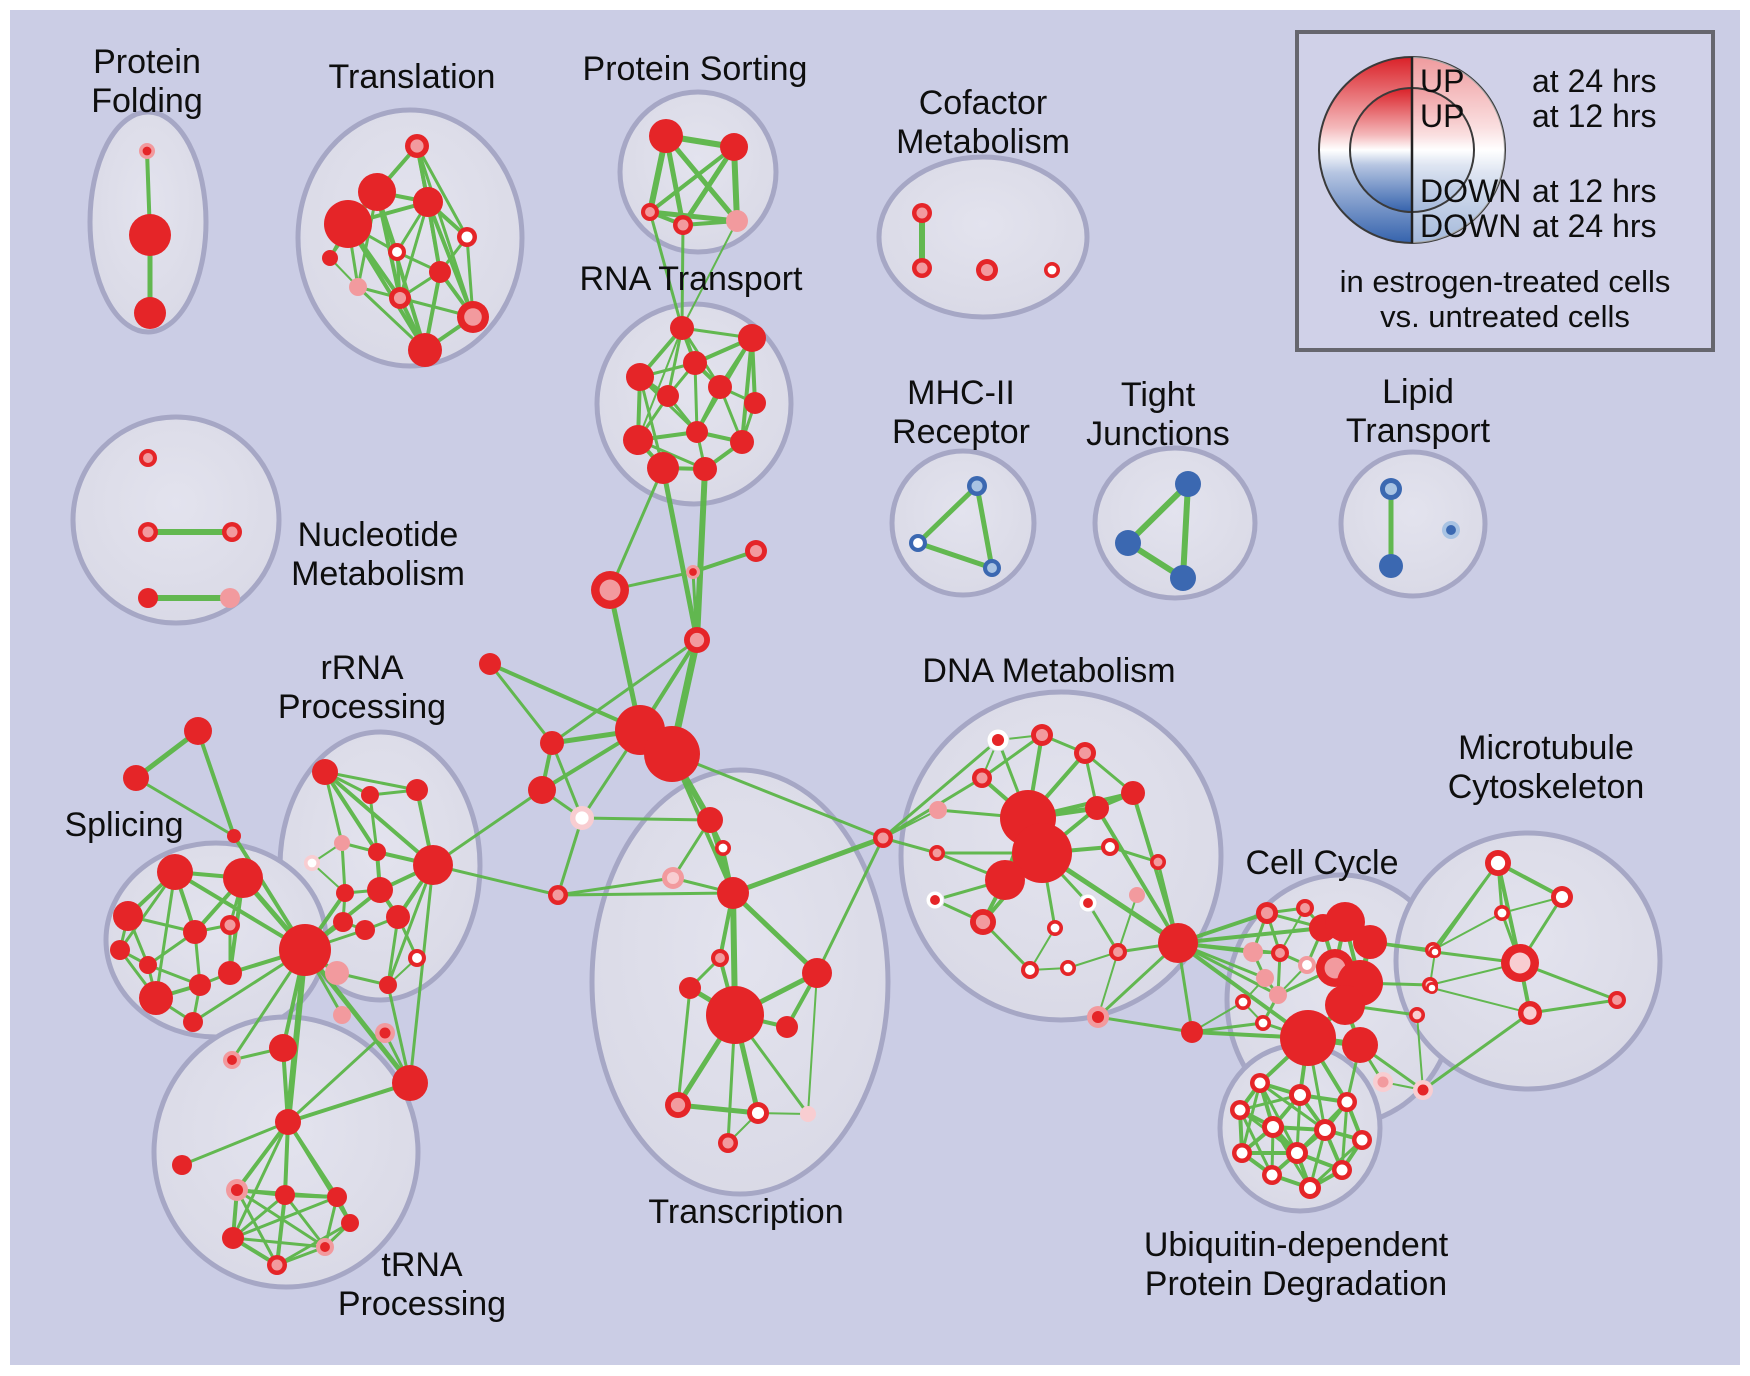  What do you see at coordinates (961, 393) in the screenshot?
I see `cluster-mhc-ii-receptor-label-line1: MHC-II` at bounding box center [961, 393].